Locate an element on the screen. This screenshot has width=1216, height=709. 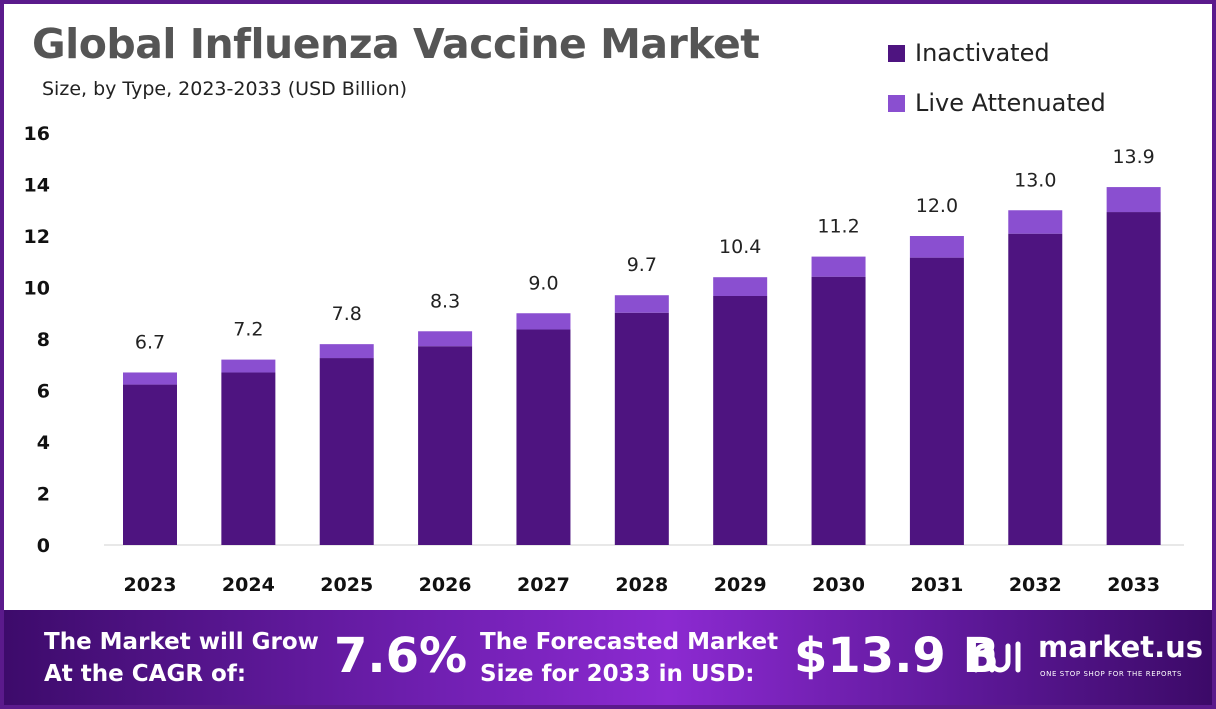
x-tick-label: 2027 is located at coordinates (543, 585).